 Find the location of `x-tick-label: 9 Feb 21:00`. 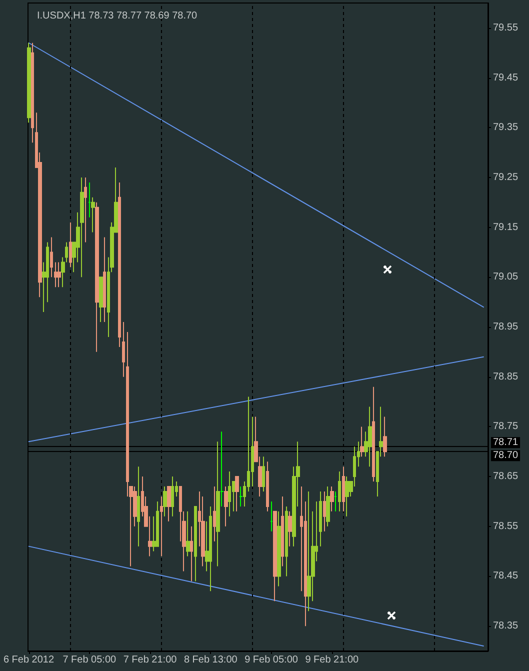

x-tick-label: 9 Feb 21:00 is located at coordinates (332, 660).